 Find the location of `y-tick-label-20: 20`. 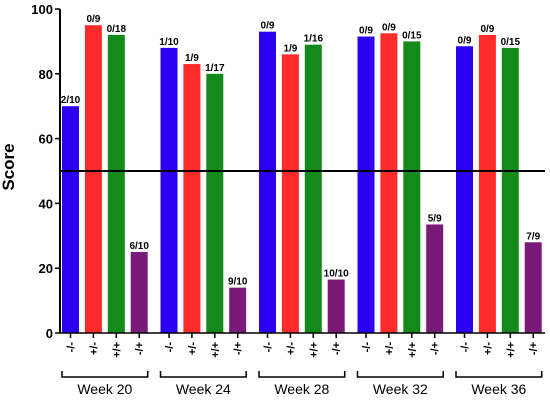

y-tick-label-20: 20 is located at coordinates (46, 268).